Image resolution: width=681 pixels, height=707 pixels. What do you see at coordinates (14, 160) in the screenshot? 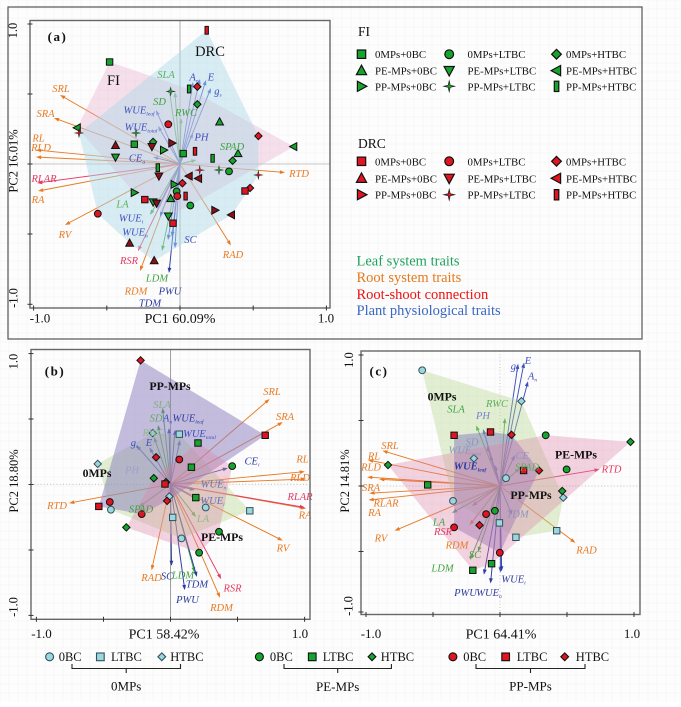
I see `svg-text: PC2 16.01%` at bounding box center [14, 160].